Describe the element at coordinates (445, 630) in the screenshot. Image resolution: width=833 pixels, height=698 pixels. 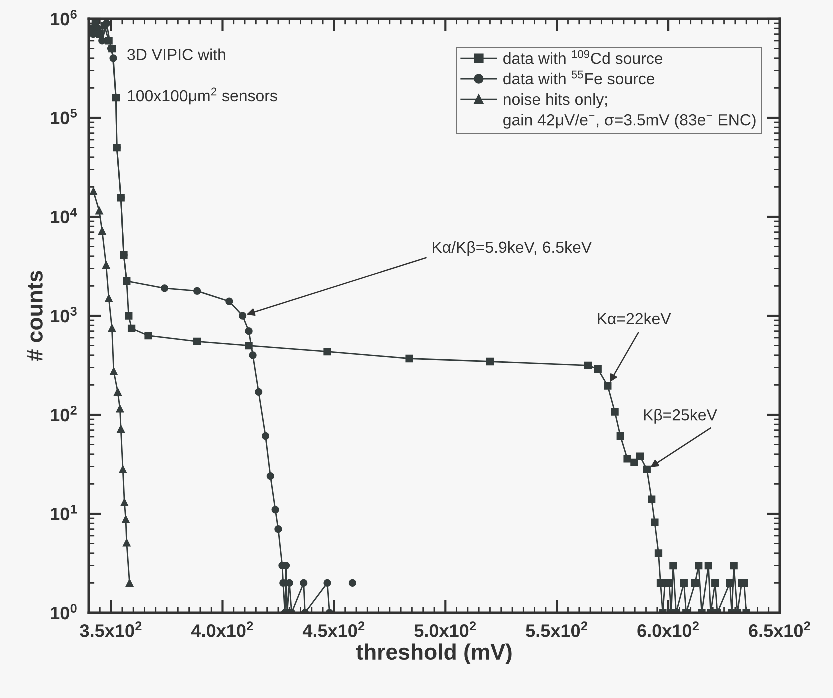
I see `x-tick-label: 5.0x10$^{2}$` at that location.